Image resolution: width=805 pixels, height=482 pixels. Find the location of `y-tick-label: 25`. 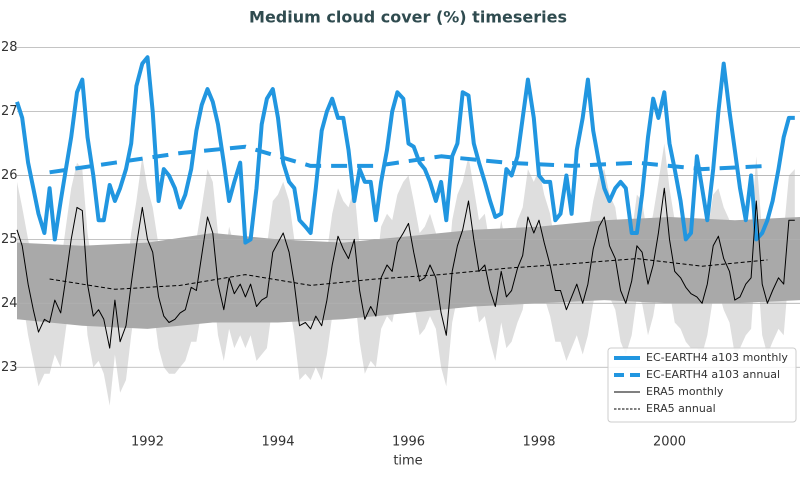

y-tick-label: 25 is located at coordinates (9, 239).